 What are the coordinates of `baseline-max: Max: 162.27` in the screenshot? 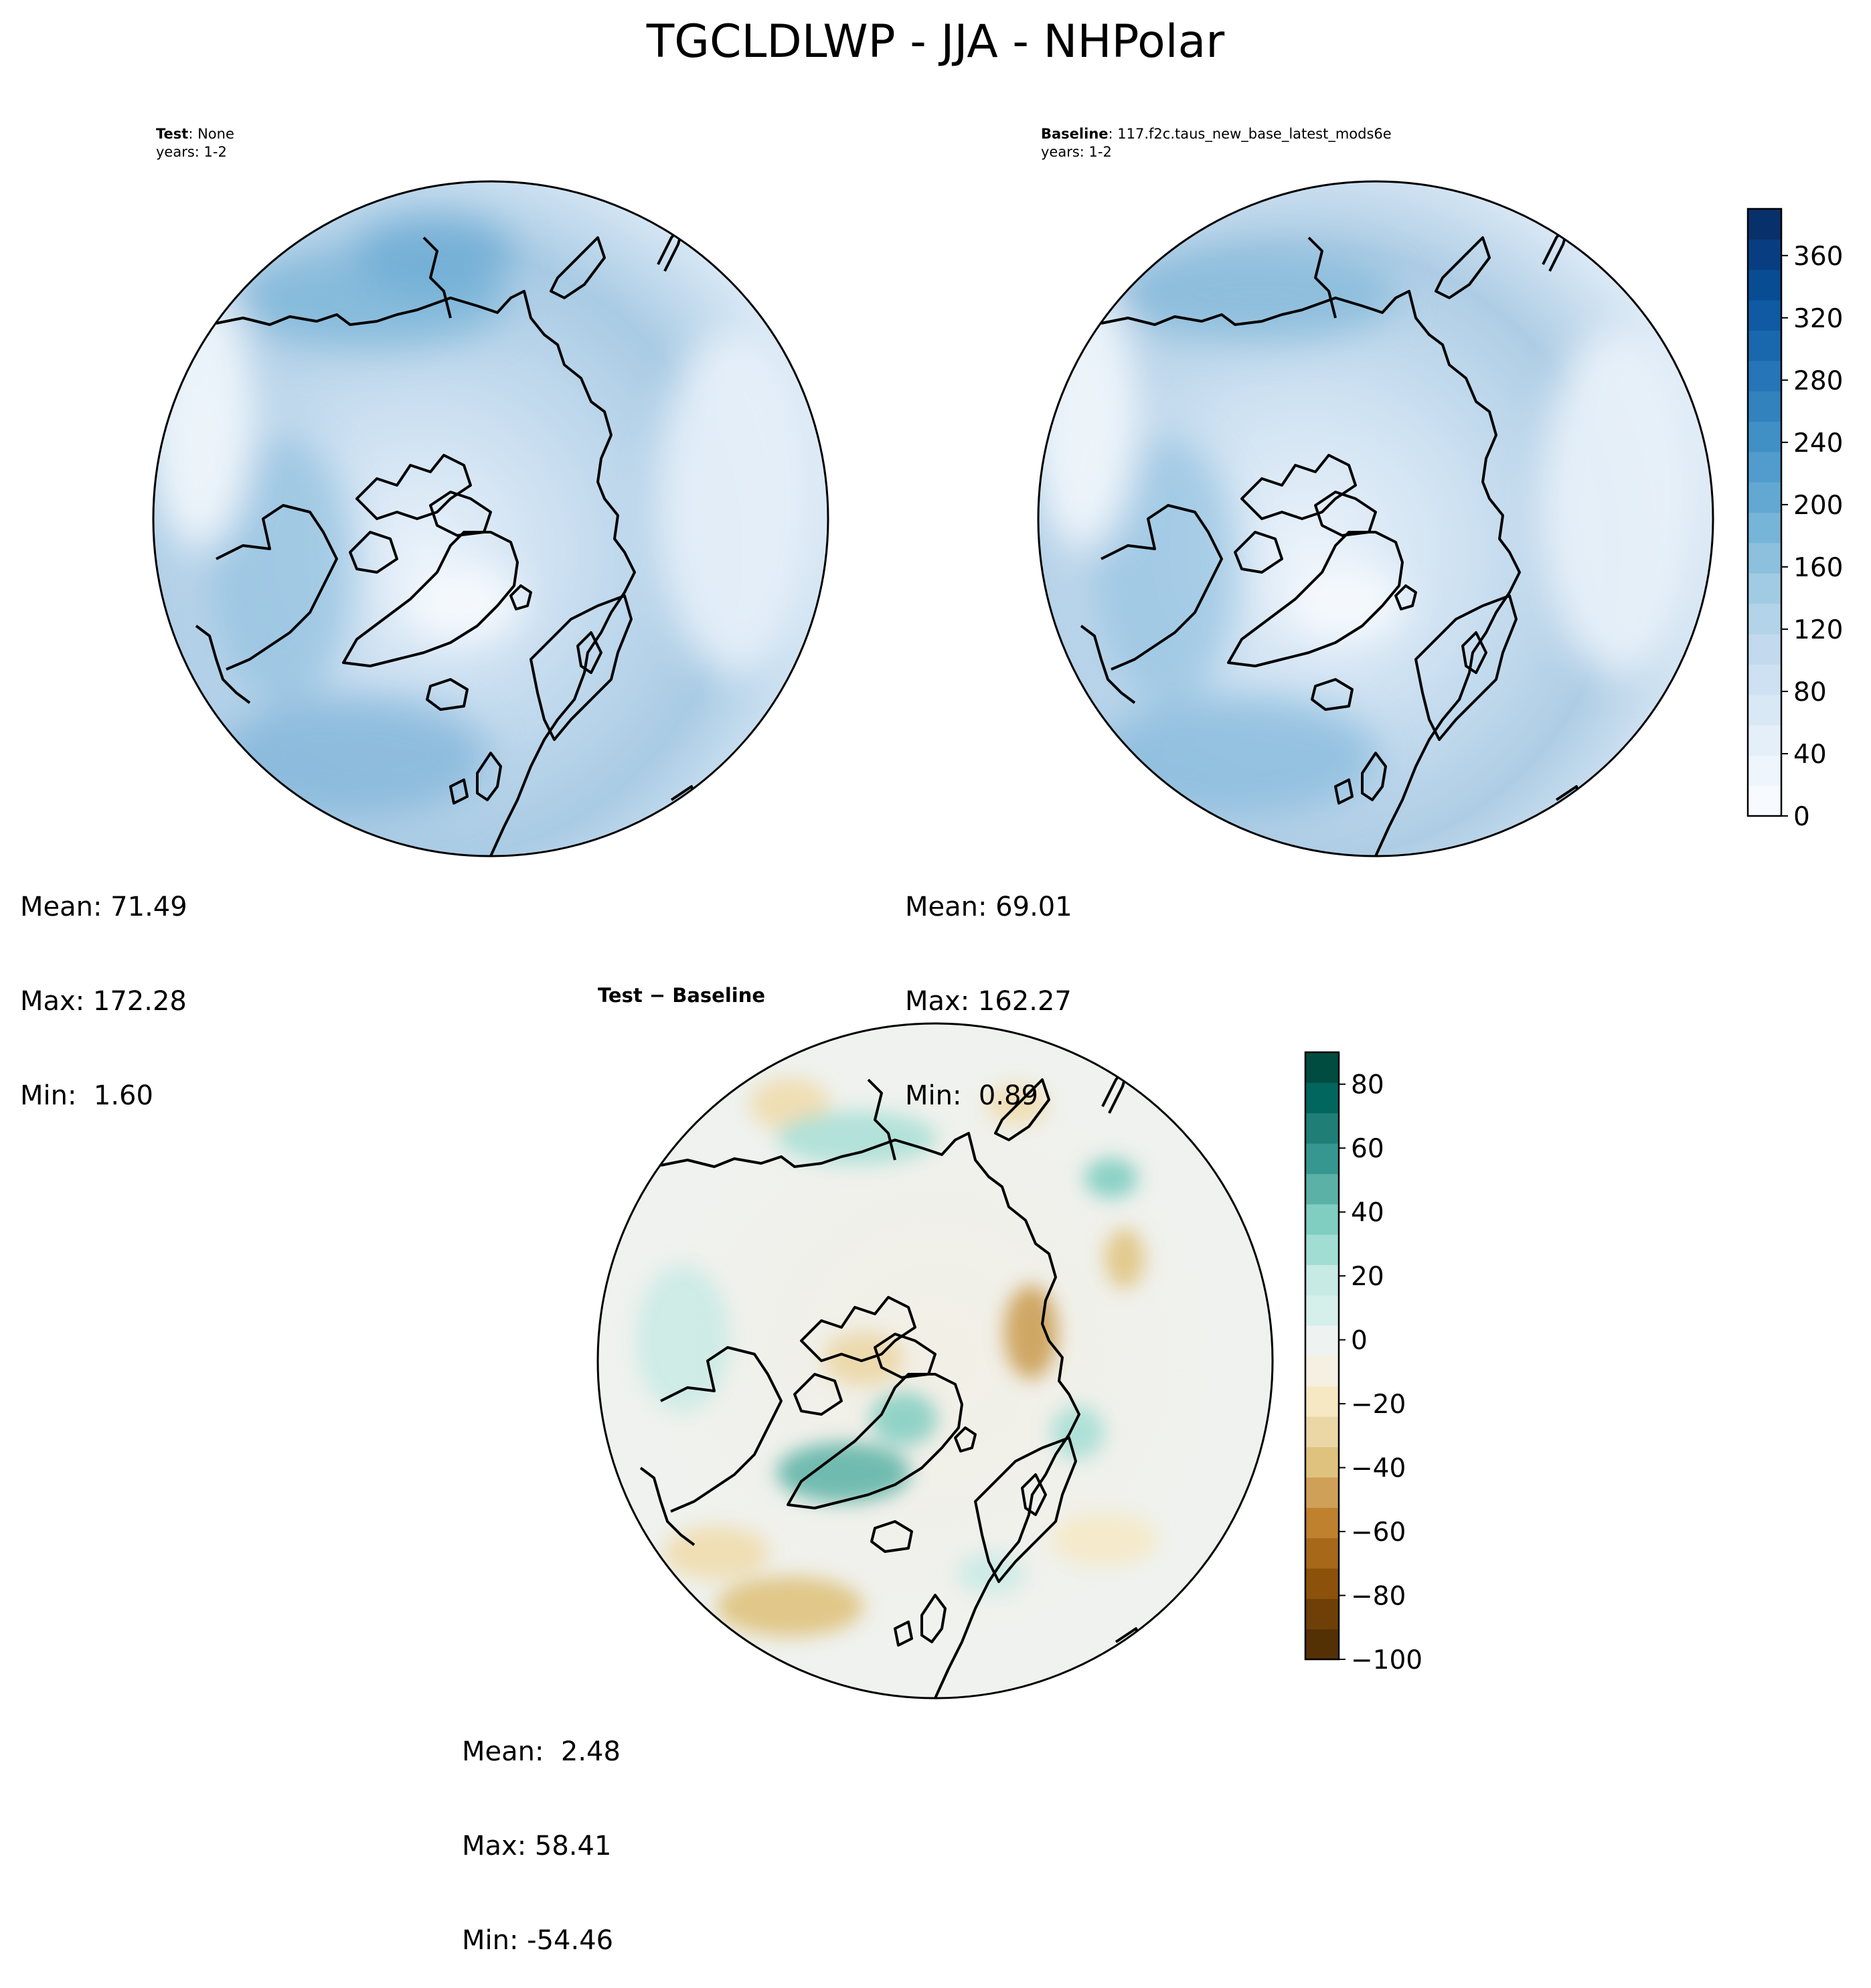 It's located at (988, 1001).